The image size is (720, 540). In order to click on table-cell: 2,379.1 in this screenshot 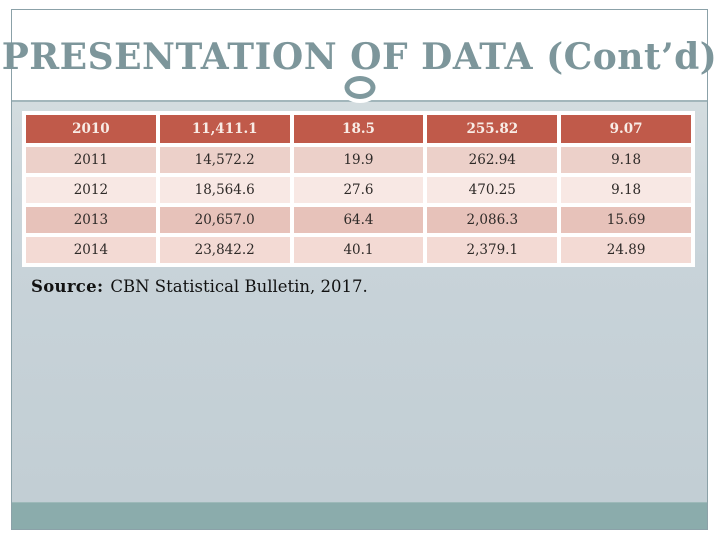, I will do `click(492, 250)`.